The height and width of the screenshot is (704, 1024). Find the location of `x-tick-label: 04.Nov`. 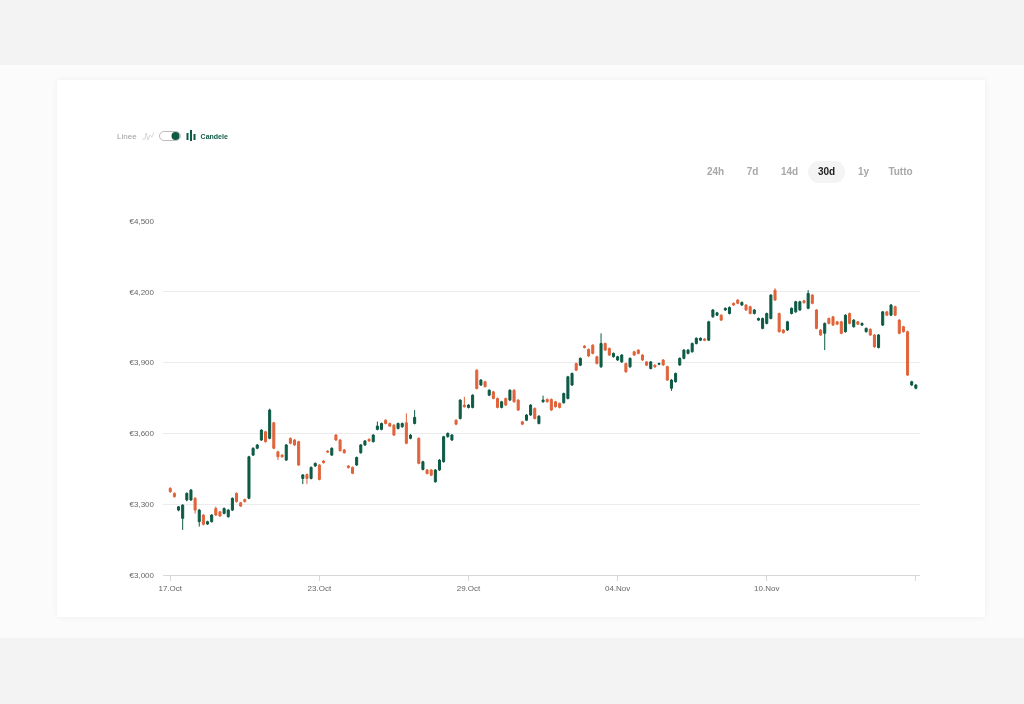

x-tick-label: 04.Nov is located at coordinates (617, 588).